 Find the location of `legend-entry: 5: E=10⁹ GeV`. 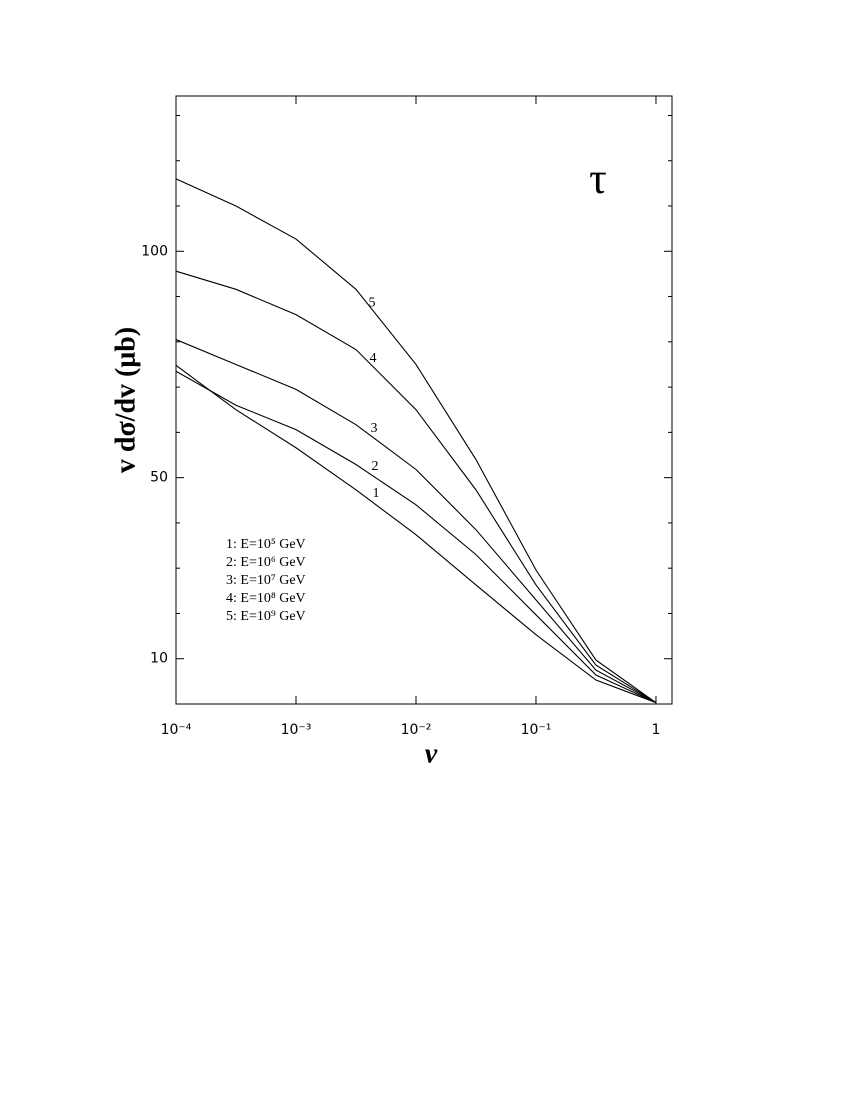

legend-entry: 5: E=10⁹ GeV is located at coordinates (266, 616).